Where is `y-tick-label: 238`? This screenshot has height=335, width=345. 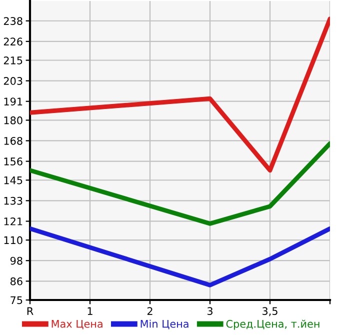 y-tick-label: 238 is located at coordinates (13, 21).